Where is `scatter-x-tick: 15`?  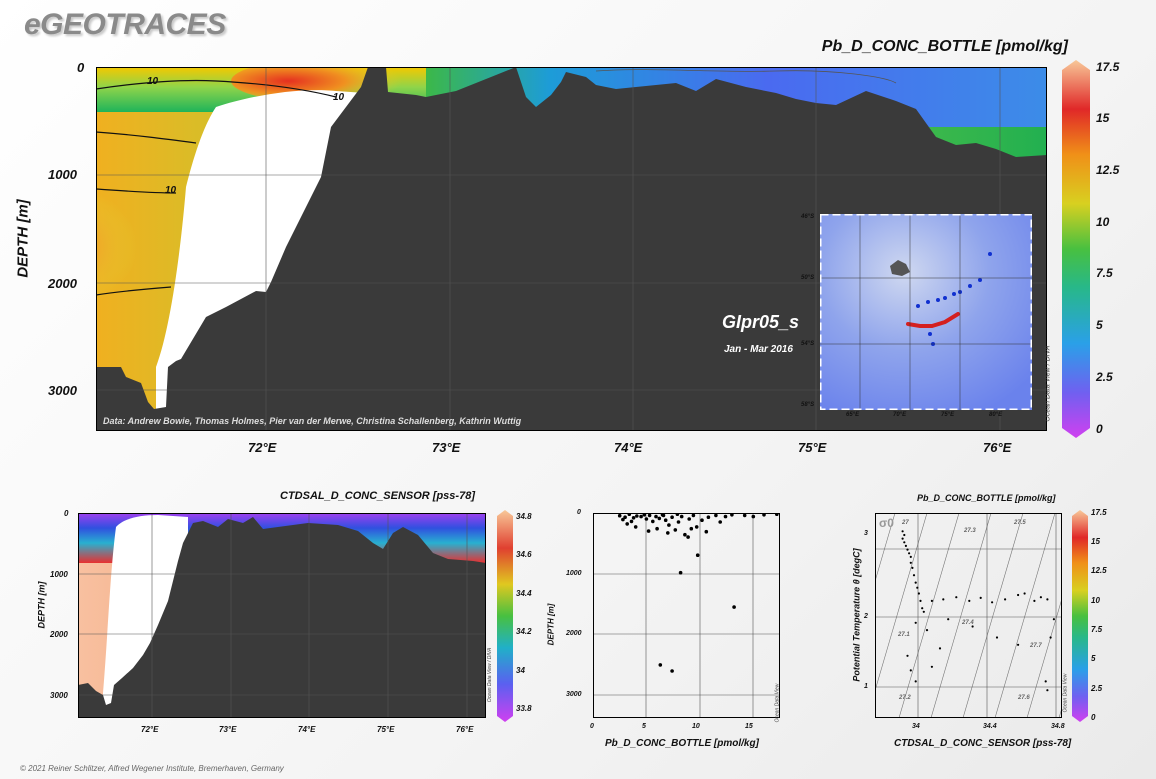
scatter-x-tick: 15 is located at coordinates (749, 726).